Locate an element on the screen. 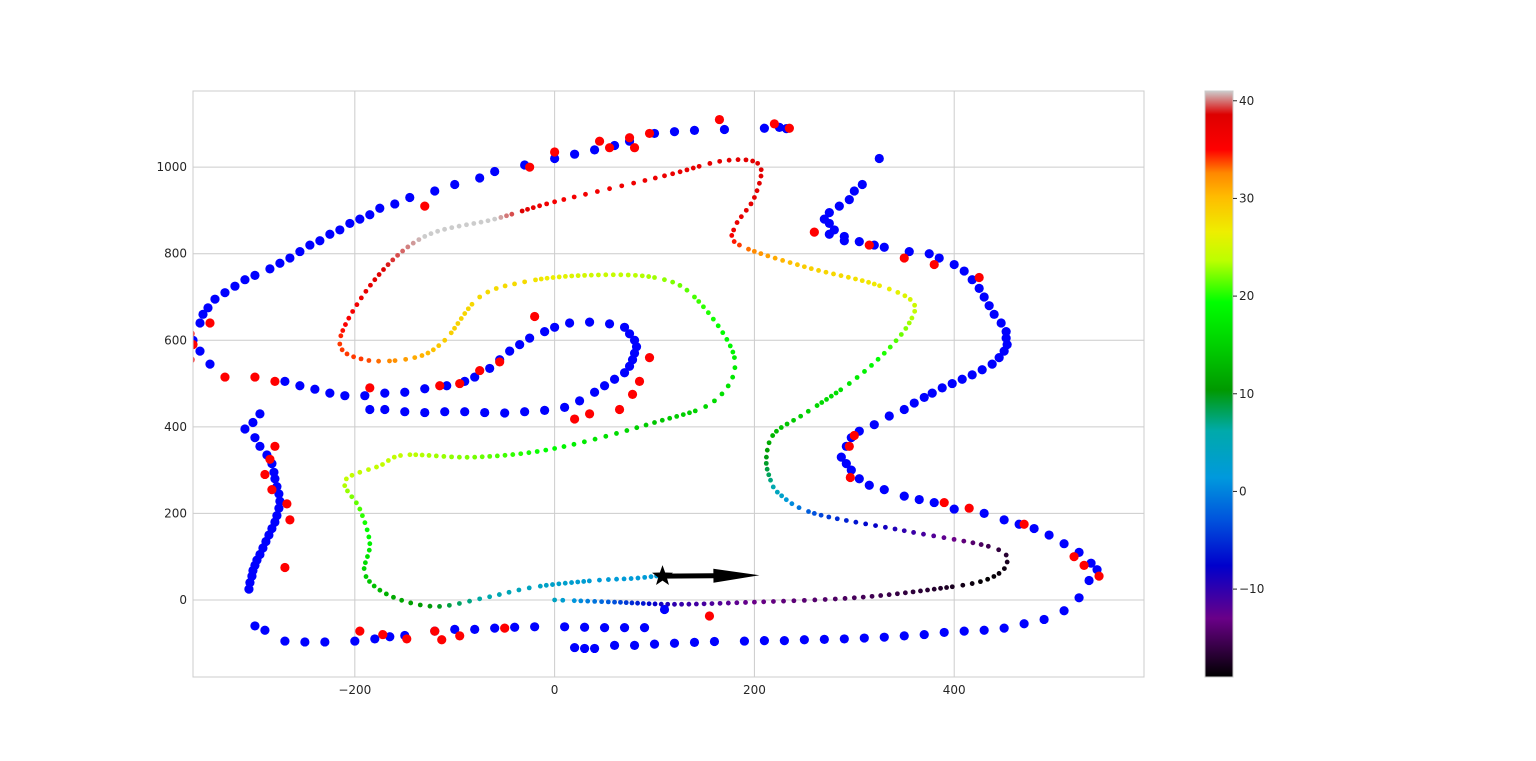 The height and width of the screenshot is (761, 1536). y-tick-label: 200 is located at coordinates (175, 513).